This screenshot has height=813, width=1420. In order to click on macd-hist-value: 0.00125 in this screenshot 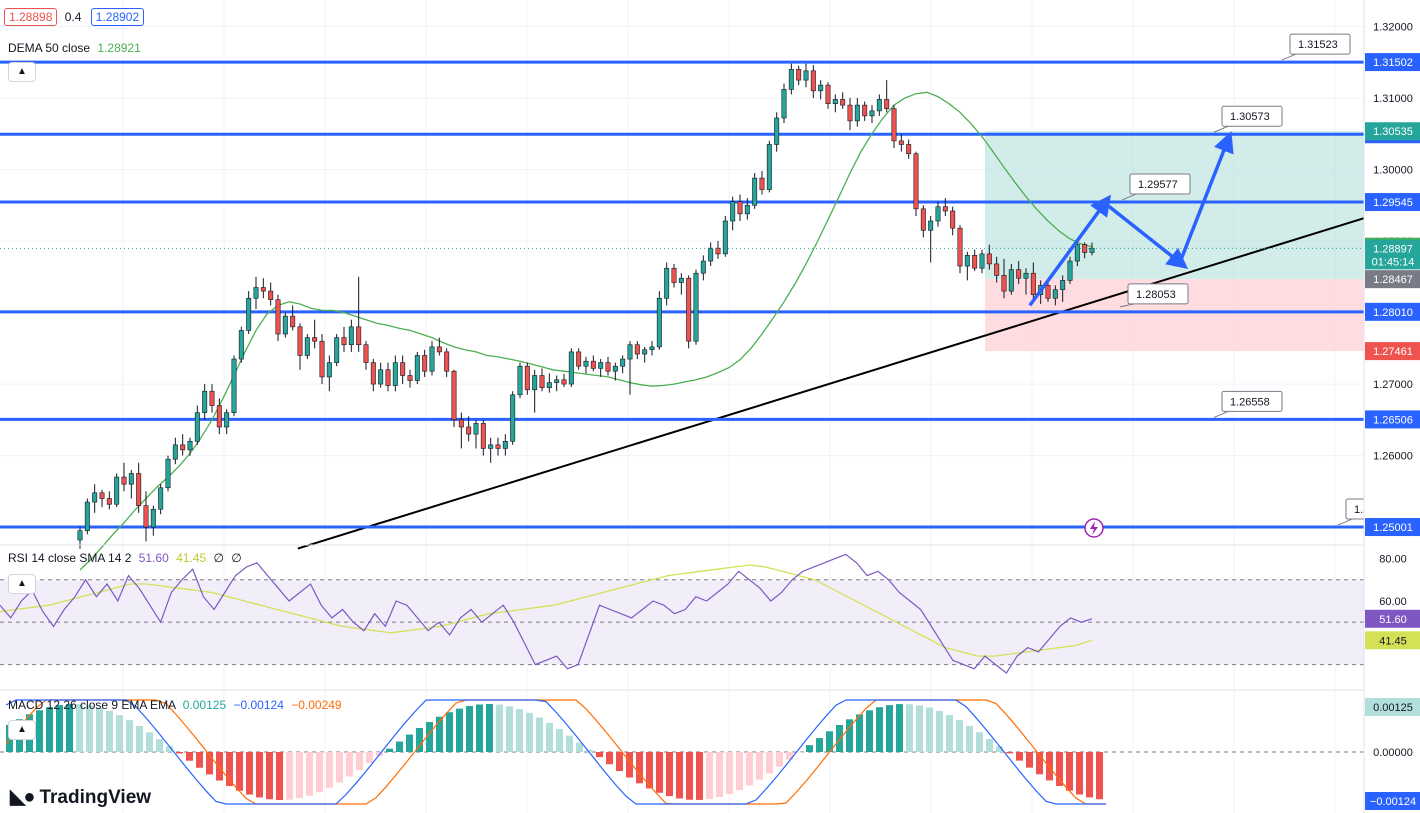, I will do `click(204, 705)`.